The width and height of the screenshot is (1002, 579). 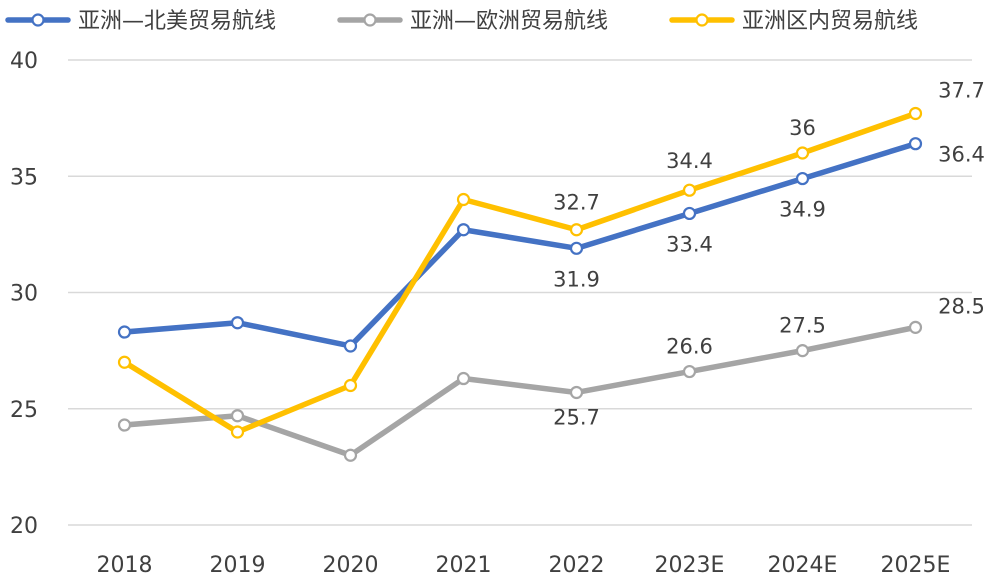 What do you see at coordinates (24, 410) in the screenshot?
I see `y-tick-label: 25` at bounding box center [24, 410].